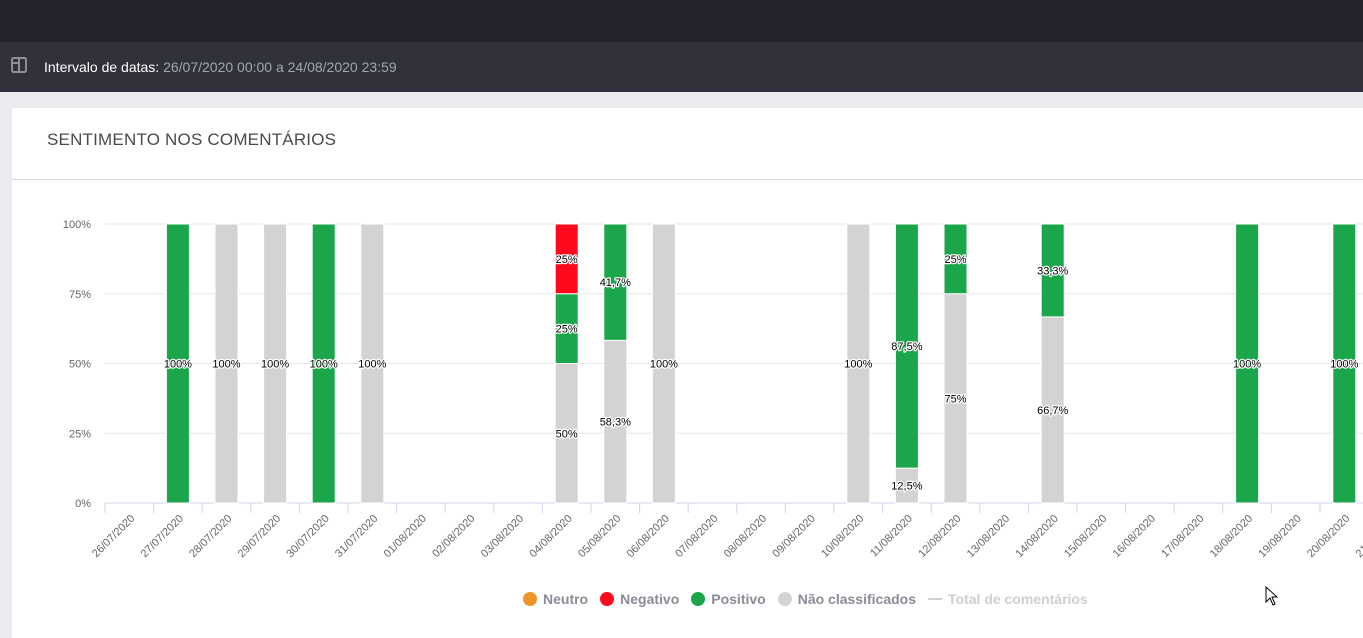 The height and width of the screenshot is (638, 1363). Describe the element at coordinates (83, 504) in the screenshot. I see `y-tick-label: 0%` at that location.